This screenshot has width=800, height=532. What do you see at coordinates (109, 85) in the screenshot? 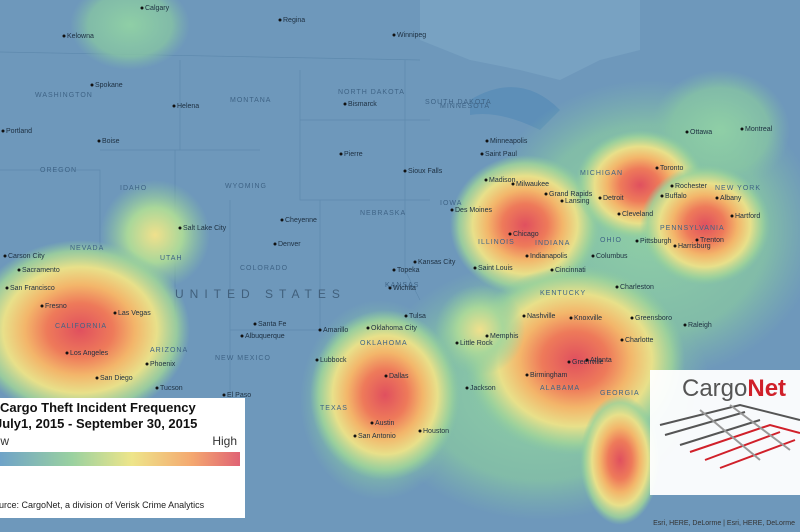
I see `city-label: Spokane` at bounding box center [109, 85].